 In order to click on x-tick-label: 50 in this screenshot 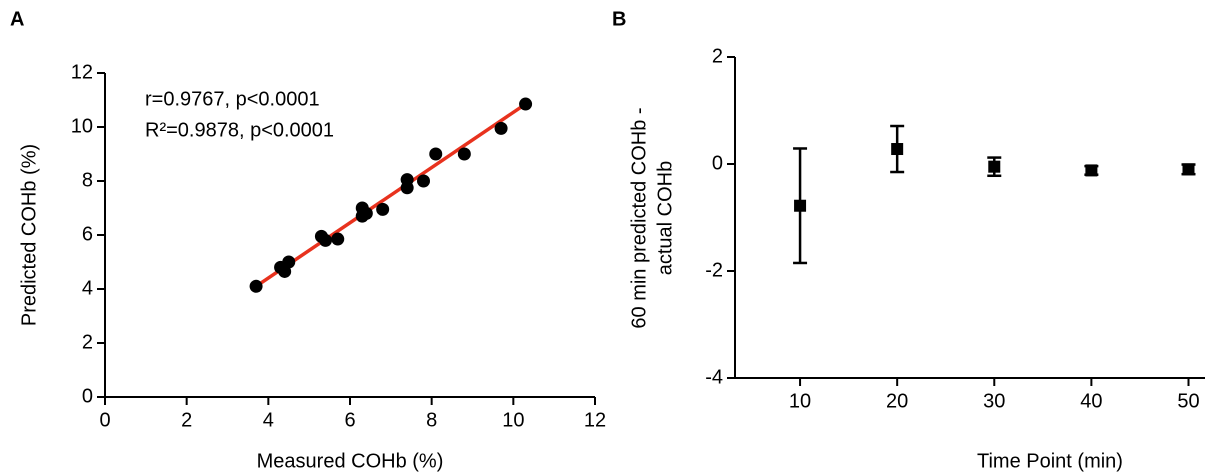, I will do `click(1188, 401)`.